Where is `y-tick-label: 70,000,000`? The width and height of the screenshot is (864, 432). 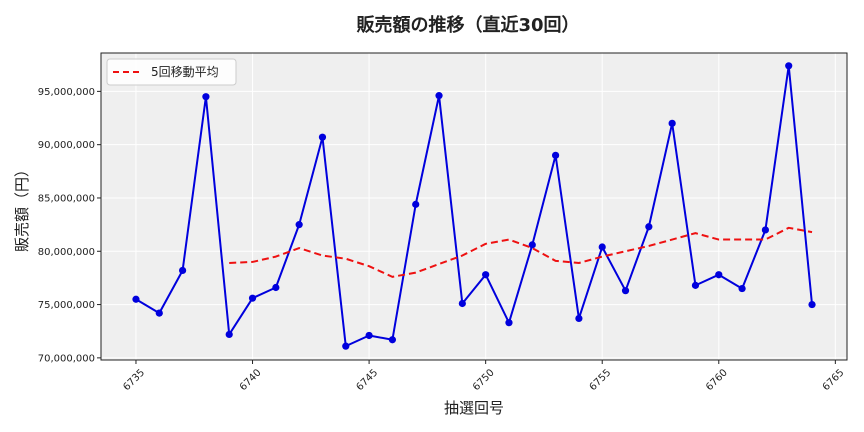 y-tick-label: 70,000,000 is located at coordinates (66, 358).